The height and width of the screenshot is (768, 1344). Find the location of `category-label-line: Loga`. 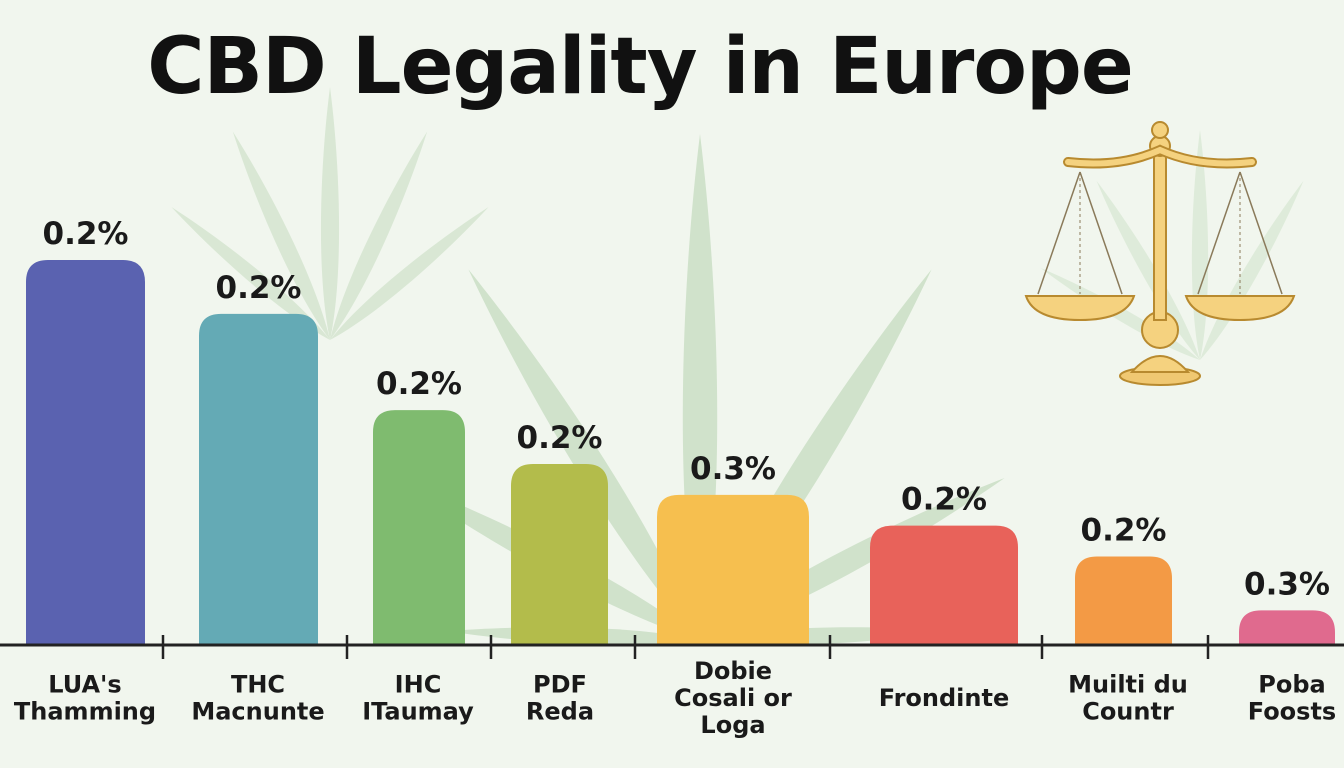

category-label-line: Loga is located at coordinates (732, 725).